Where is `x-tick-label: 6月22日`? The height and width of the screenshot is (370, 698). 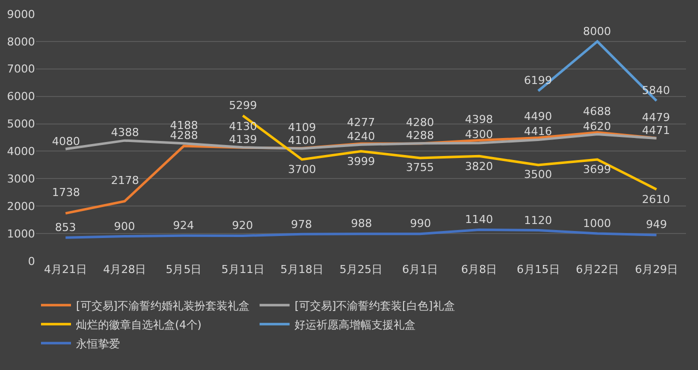
x-tick-label: 6月22日 is located at coordinates (597, 269).